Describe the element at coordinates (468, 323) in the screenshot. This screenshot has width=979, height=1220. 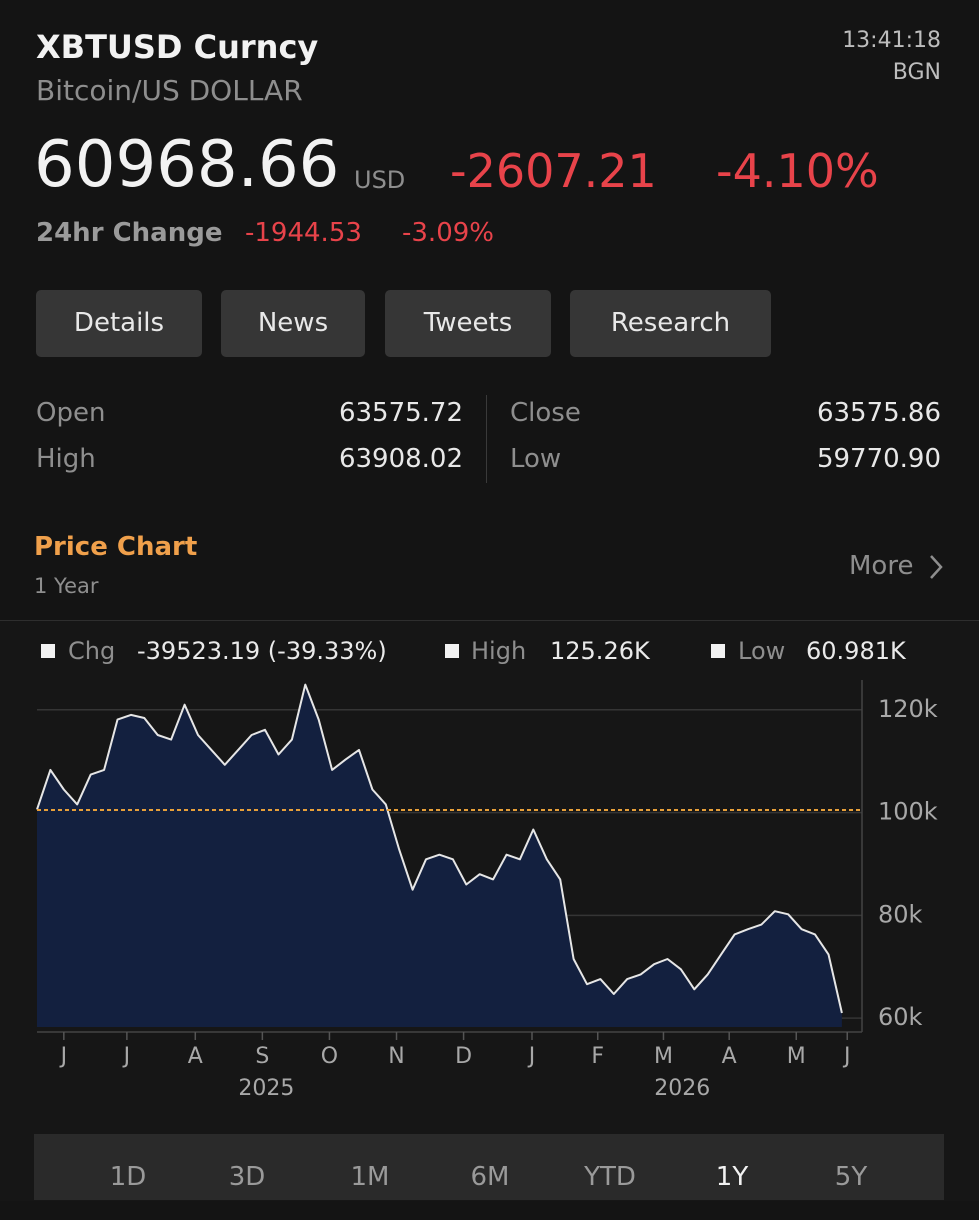
I see `tab-button: Tweets` at that location.